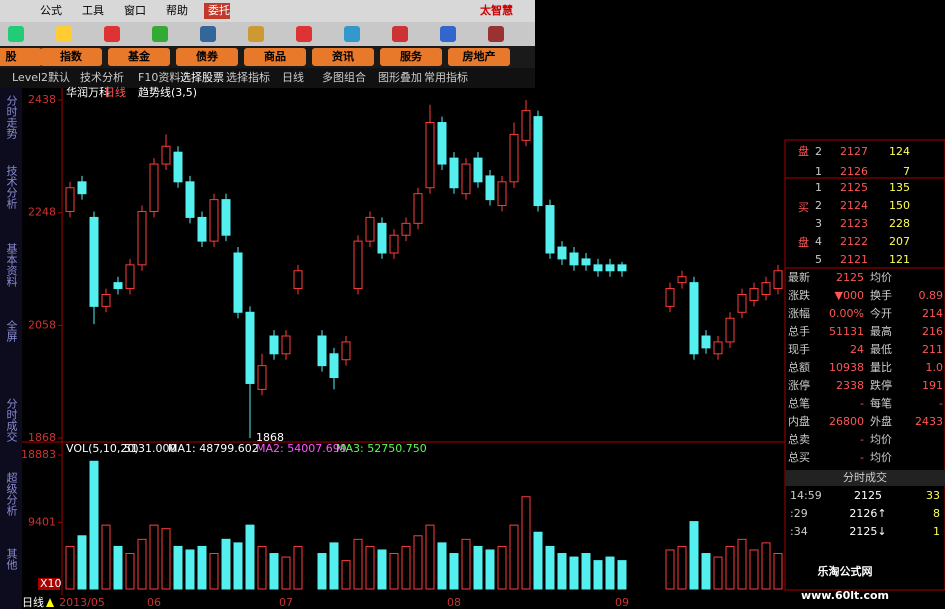  I want to click on quote-label: 换手, so click(881, 295).